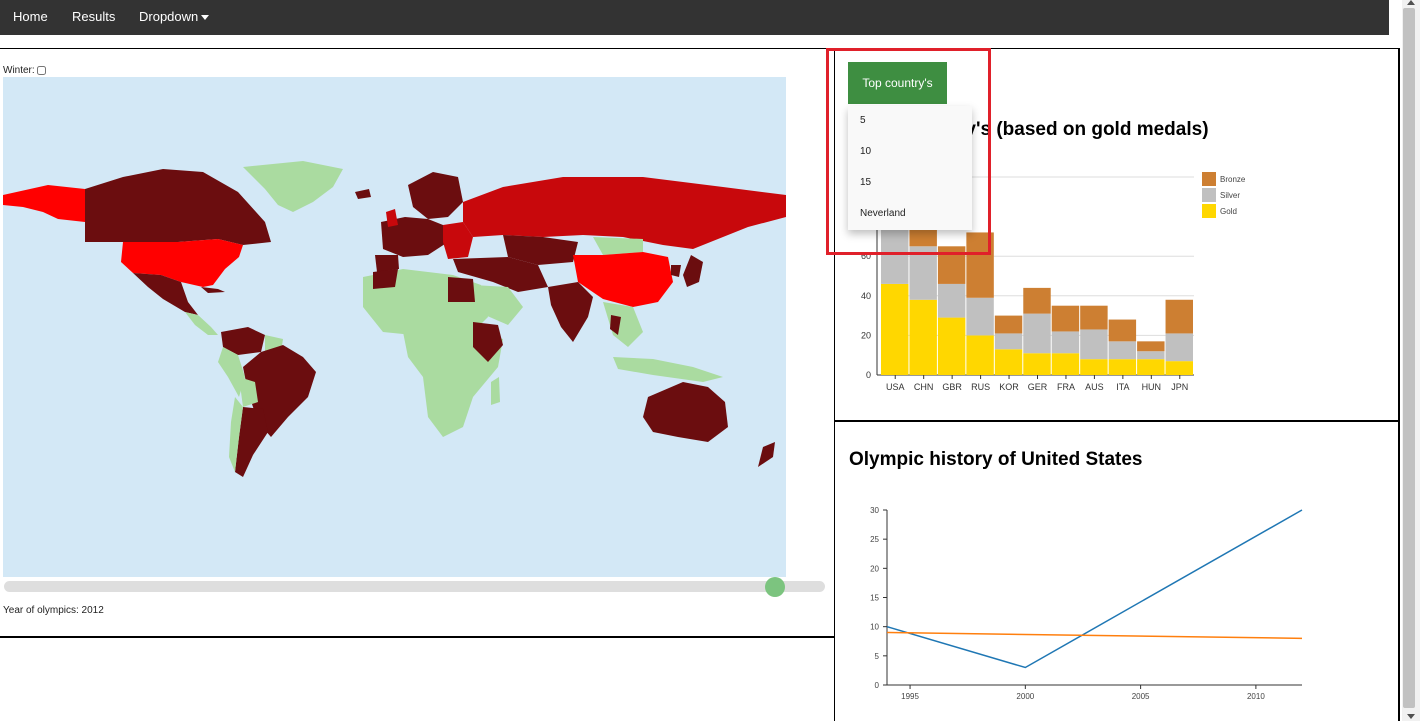  I want to click on country-south-africa, so click(448, 407).